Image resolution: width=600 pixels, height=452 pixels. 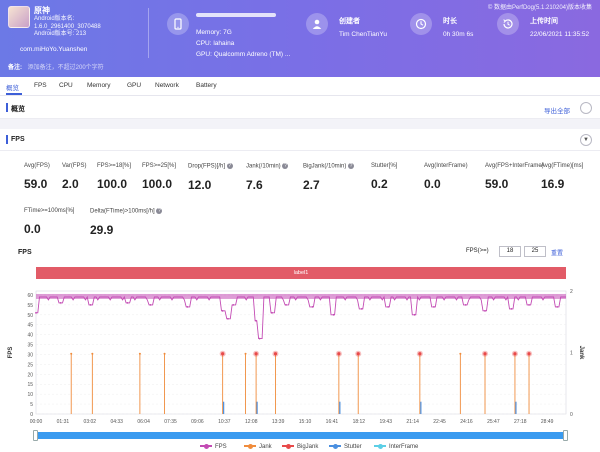 What do you see at coordinates (159, 166) in the screenshot?
I see `metric-label: FPS>=25[%]` at bounding box center [159, 166].